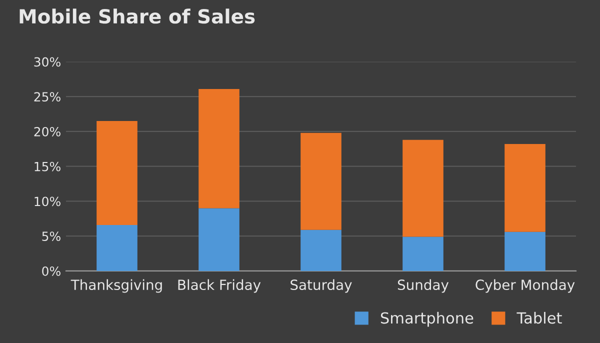  What do you see at coordinates (51, 237) in the screenshot?
I see `y-tick-label: 5%` at bounding box center [51, 237].